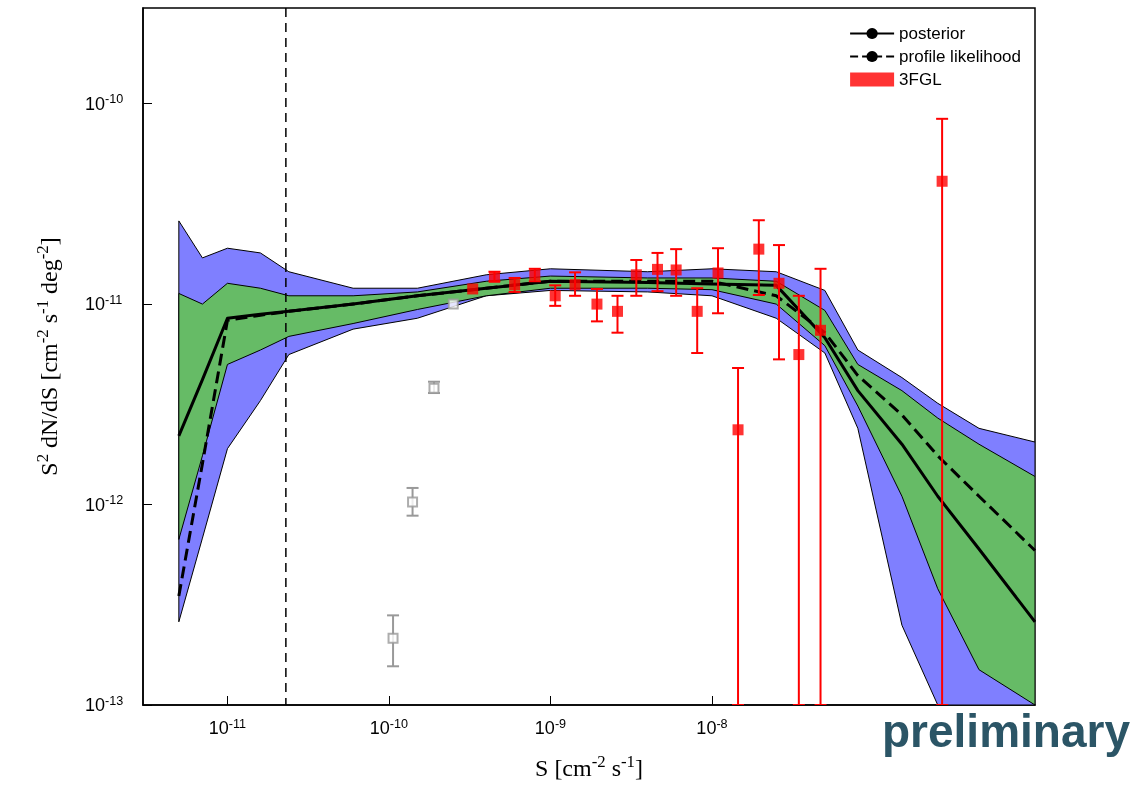 The width and height of the screenshot is (1134, 793). Describe the element at coordinates (1006, 731) in the screenshot. I see `annotation: preliminary` at that location.